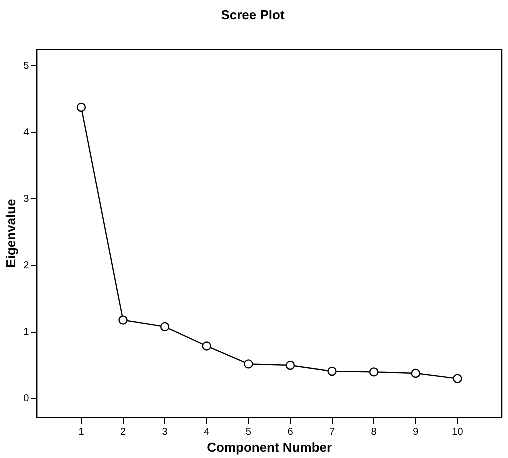 The image size is (508, 458). I want to click on x-tick-label: 8, so click(374, 432).